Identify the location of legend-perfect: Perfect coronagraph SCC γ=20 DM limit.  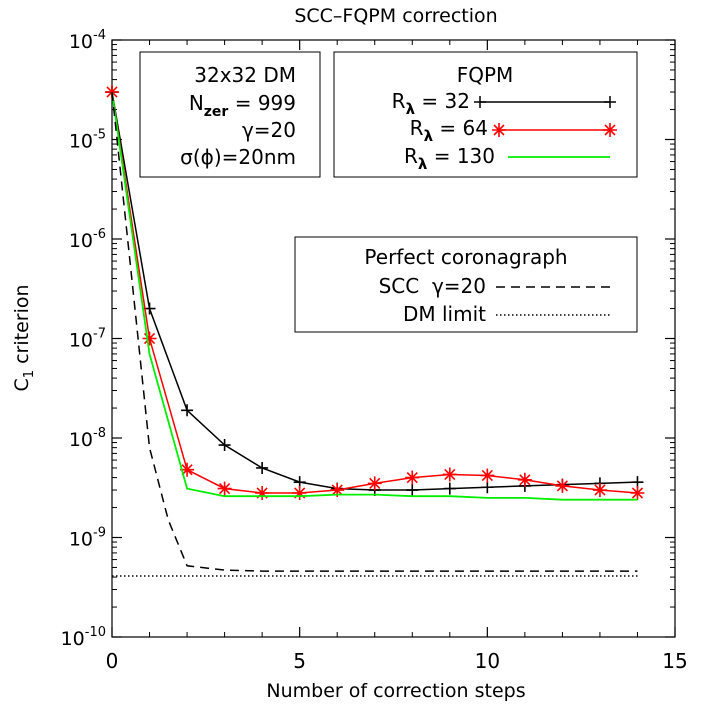
(466, 284).